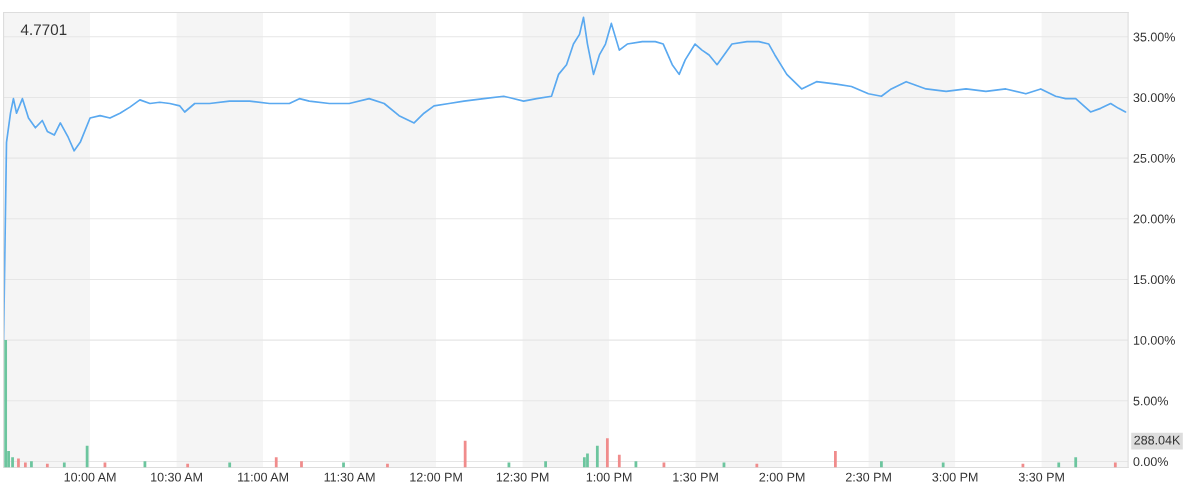 The height and width of the screenshot is (500, 1190). Describe the element at coordinates (782, 477) in the screenshot. I see `x-tick-label: 2:00 PM` at that location.